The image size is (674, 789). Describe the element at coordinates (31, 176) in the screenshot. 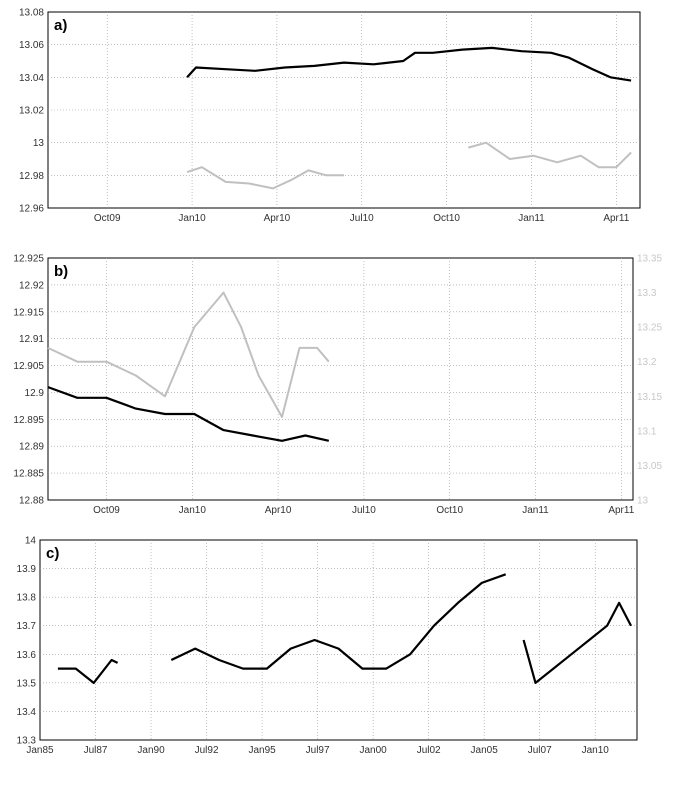

I see `y-tick-label: 12.98` at that location.